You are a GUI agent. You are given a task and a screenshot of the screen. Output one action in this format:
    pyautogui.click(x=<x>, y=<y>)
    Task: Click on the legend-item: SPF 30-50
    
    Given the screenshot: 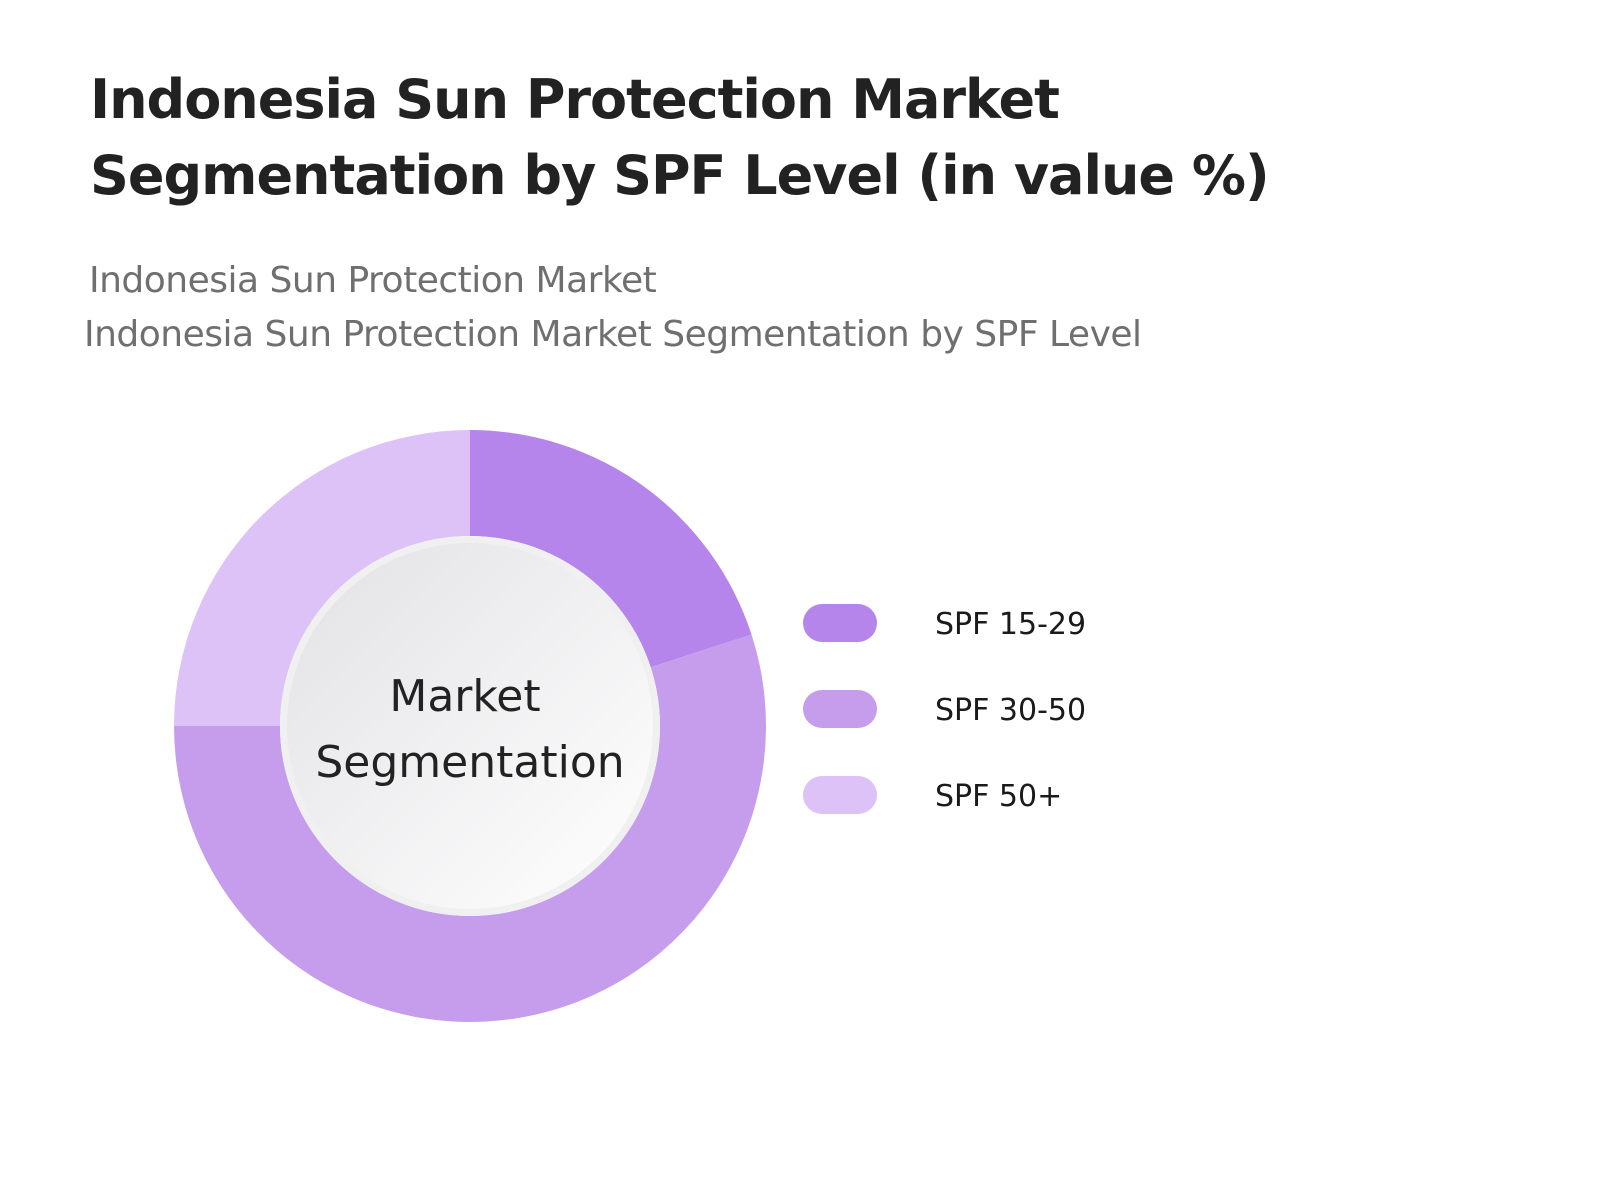 What is the action you would take?
    pyautogui.click(x=944, y=709)
    